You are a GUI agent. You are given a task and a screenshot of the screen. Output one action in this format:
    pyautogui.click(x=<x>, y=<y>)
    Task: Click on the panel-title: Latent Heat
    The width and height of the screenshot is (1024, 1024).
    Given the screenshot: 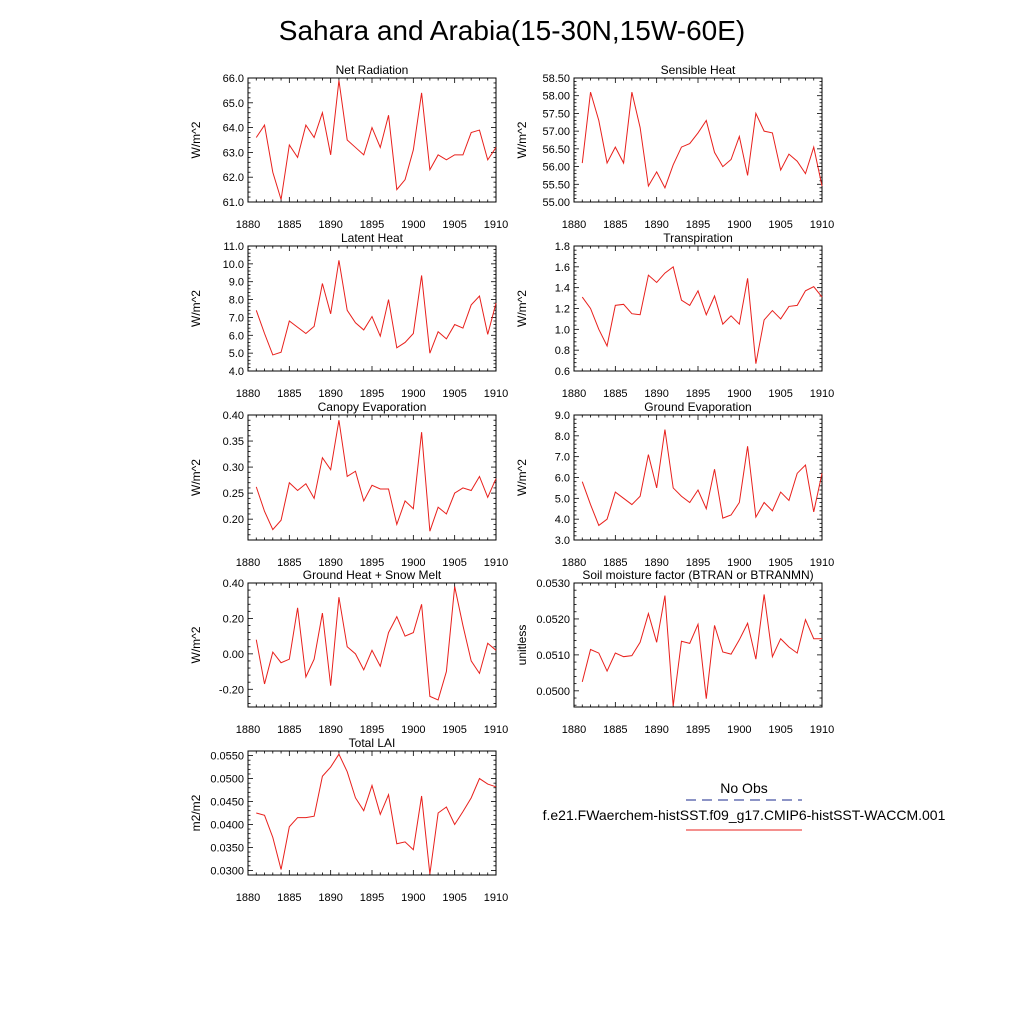 What is the action you would take?
    pyautogui.click(x=372, y=238)
    